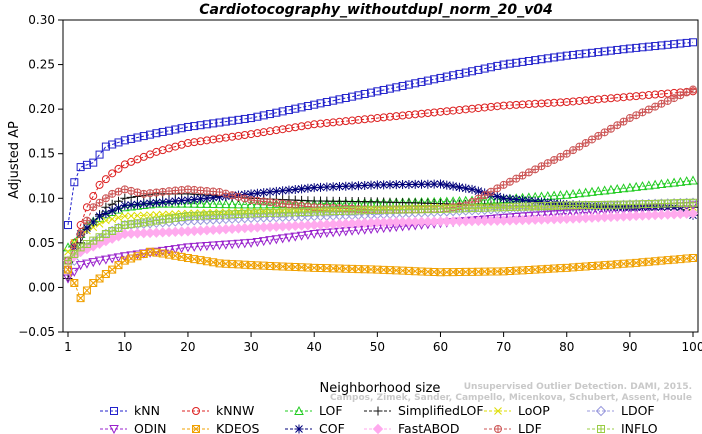 The image size is (702, 434). Describe the element at coordinates (332, 427) in the screenshot. I see `legend-label-cof: COF` at that location.